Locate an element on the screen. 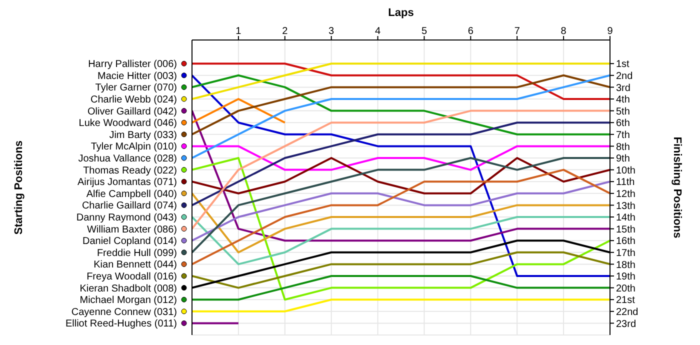 The image size is (700, 345). x-axis-title: Laps is located at coordinates (401, 12).